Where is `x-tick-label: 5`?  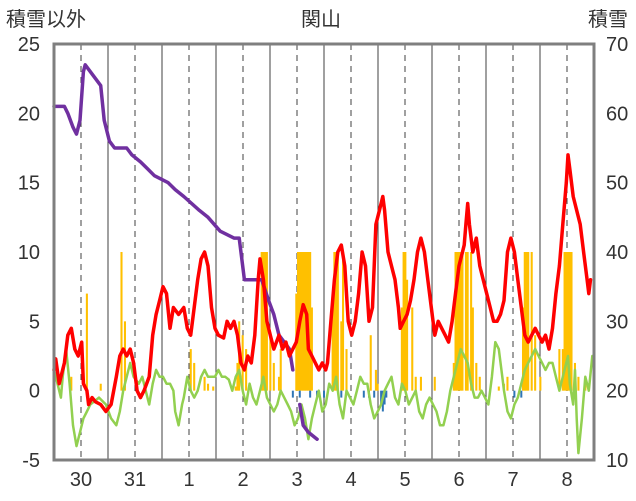
x-tick-label: 5 is located at coordinates (404, 480).